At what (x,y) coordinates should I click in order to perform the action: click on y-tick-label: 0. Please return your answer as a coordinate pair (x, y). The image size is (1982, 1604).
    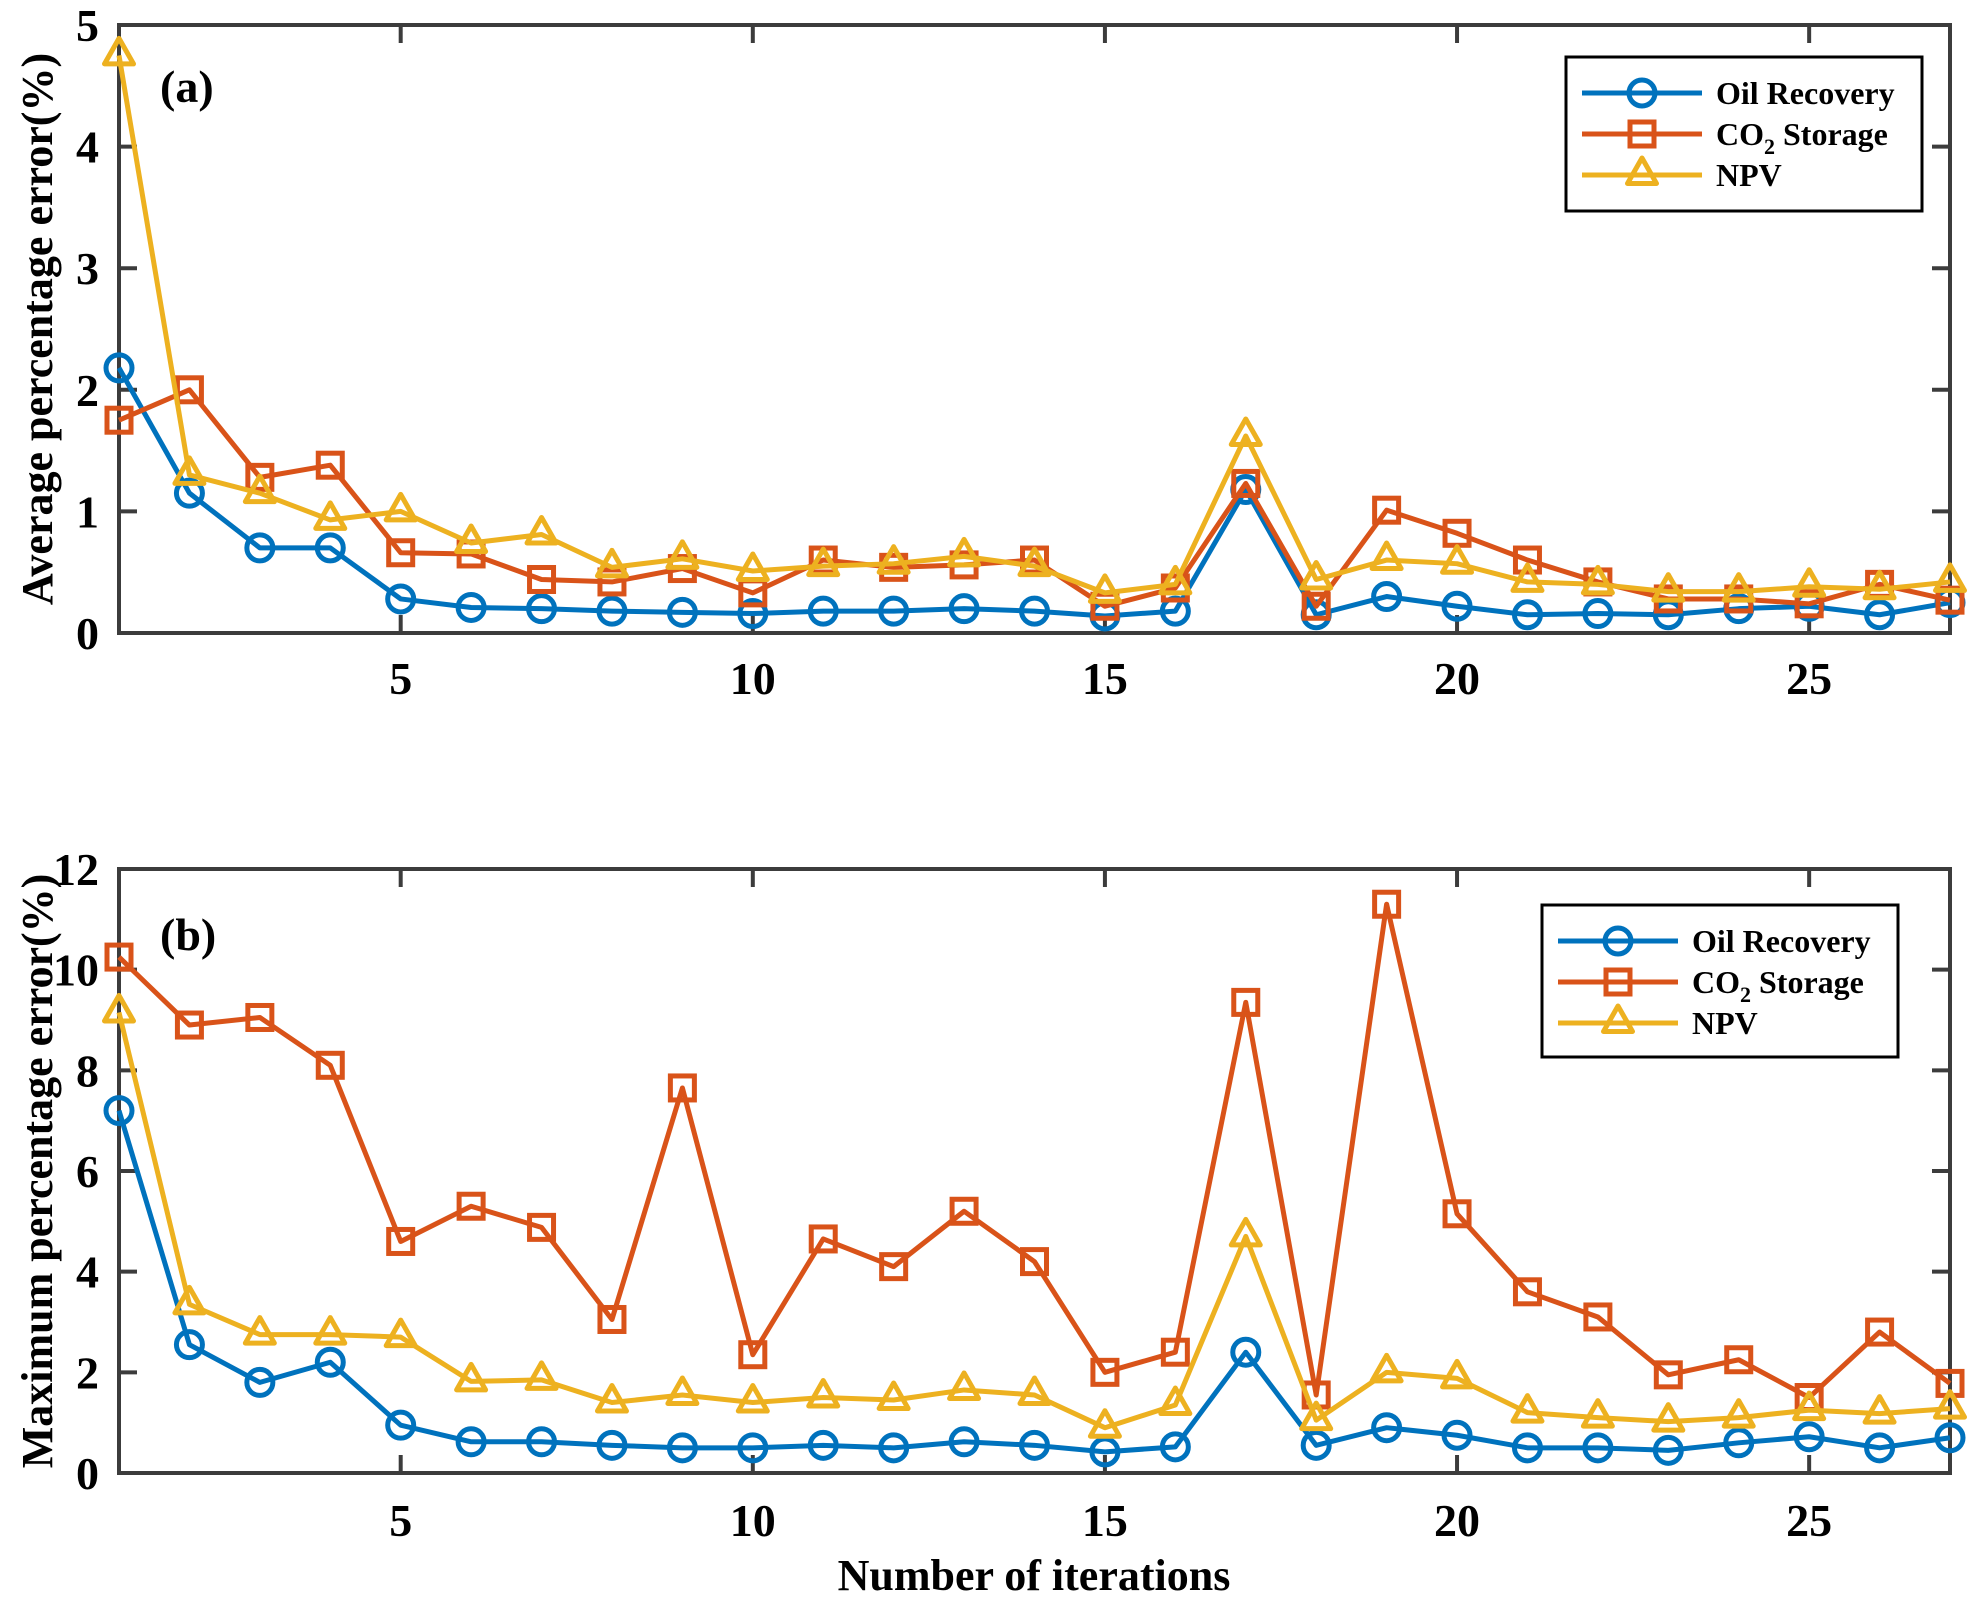
    Looking at the image, I should click on (87, 633).